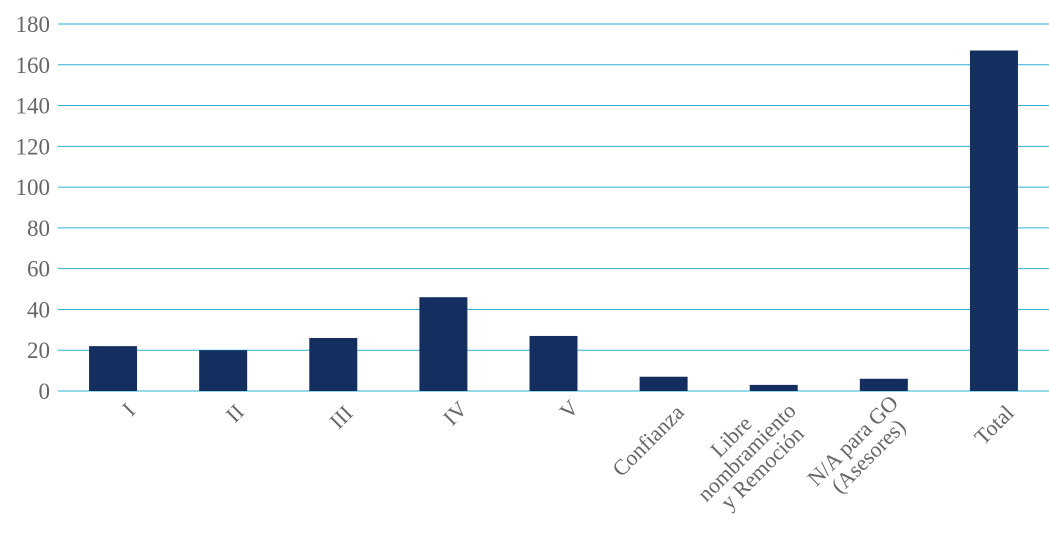 The width and height of the screenshot is (1049, 539). What do you see at coordinates (33, 24) in the screenshot?
I see `y-tick-label: 180` at bounding box center [33, 24].